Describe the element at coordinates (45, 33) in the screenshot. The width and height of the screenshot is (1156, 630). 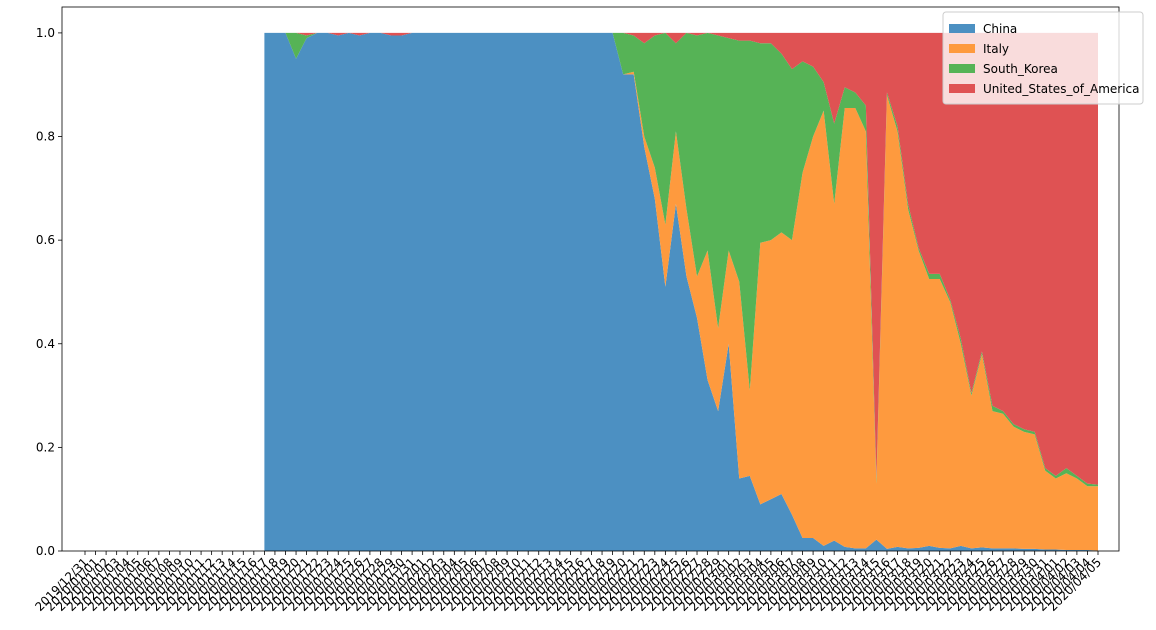
I see `y-tick-label: 1.0` at that location.